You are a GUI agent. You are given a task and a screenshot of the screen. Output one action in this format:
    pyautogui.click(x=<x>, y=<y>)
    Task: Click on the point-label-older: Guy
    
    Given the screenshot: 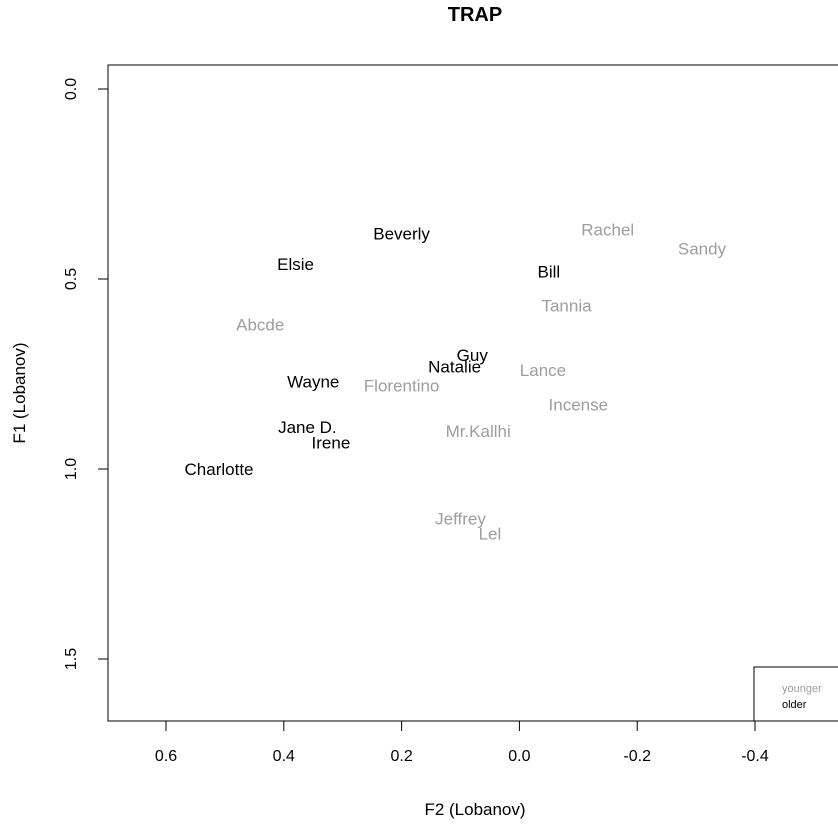 What is the action you would take?
    pyautogui.click(x=473, y=355)
    